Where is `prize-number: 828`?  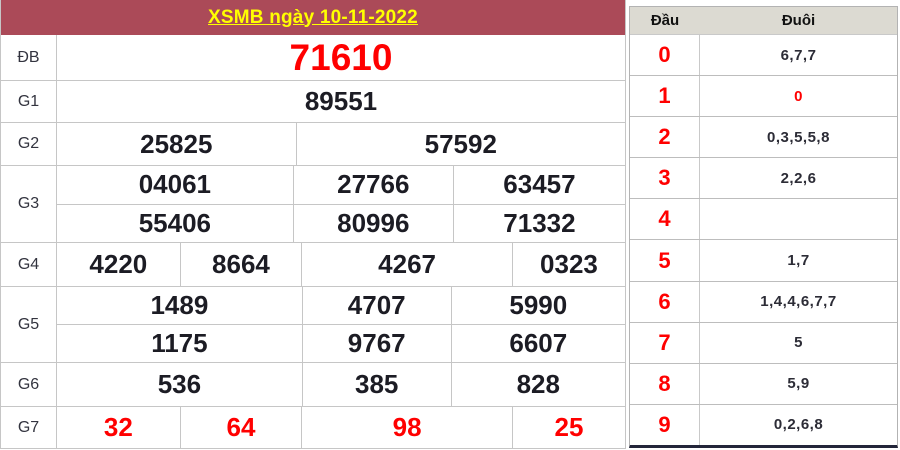
prize-number: 828 is located at coordinates (537, 384).